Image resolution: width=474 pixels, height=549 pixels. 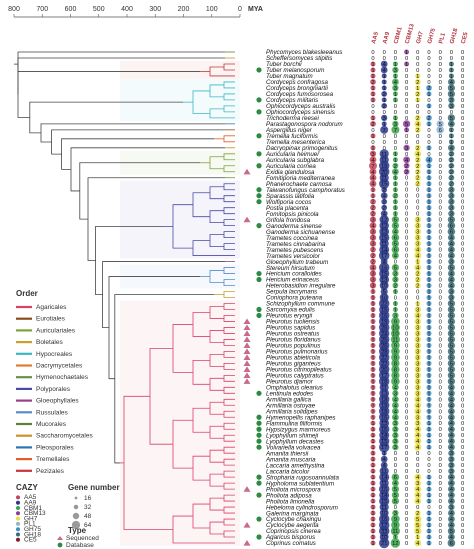 What do you see at coordinates (293, 340) in the screenshot?
I see `species-label: Pleurotus floridanus` at bounding box center [293, 340].